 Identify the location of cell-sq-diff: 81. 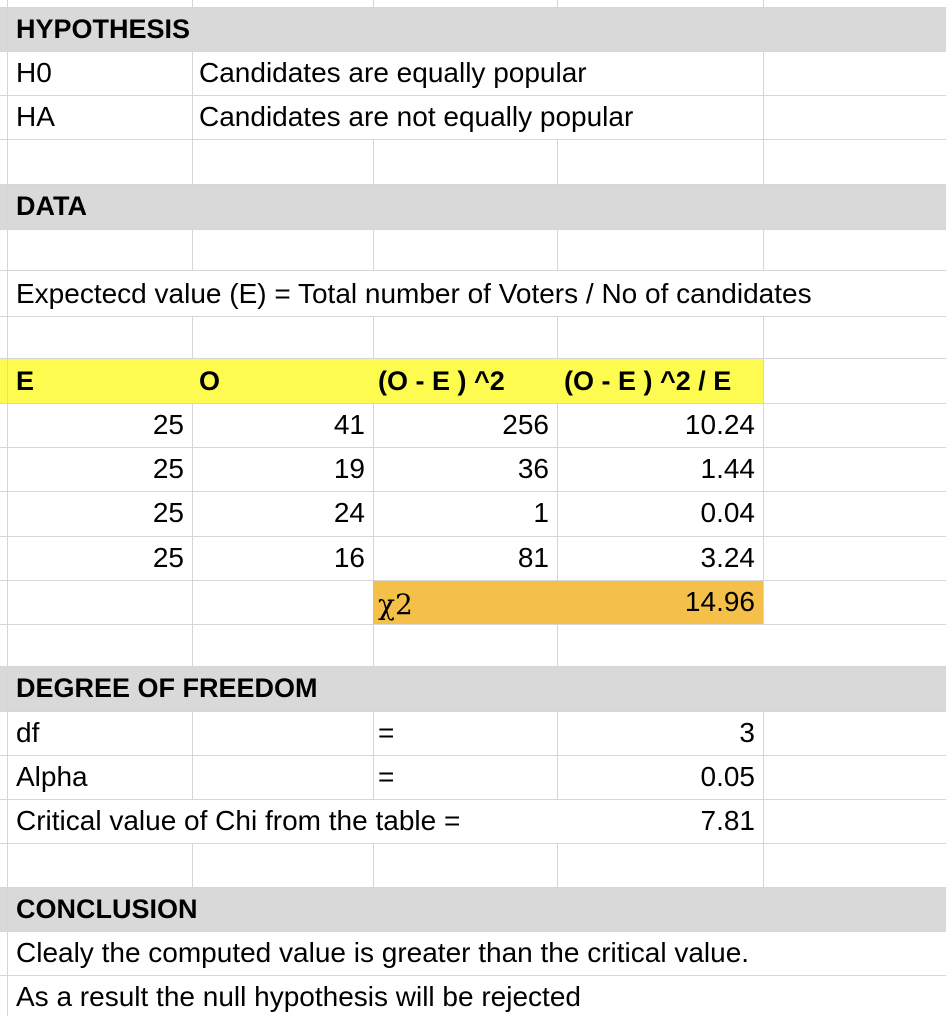
(533, 557).